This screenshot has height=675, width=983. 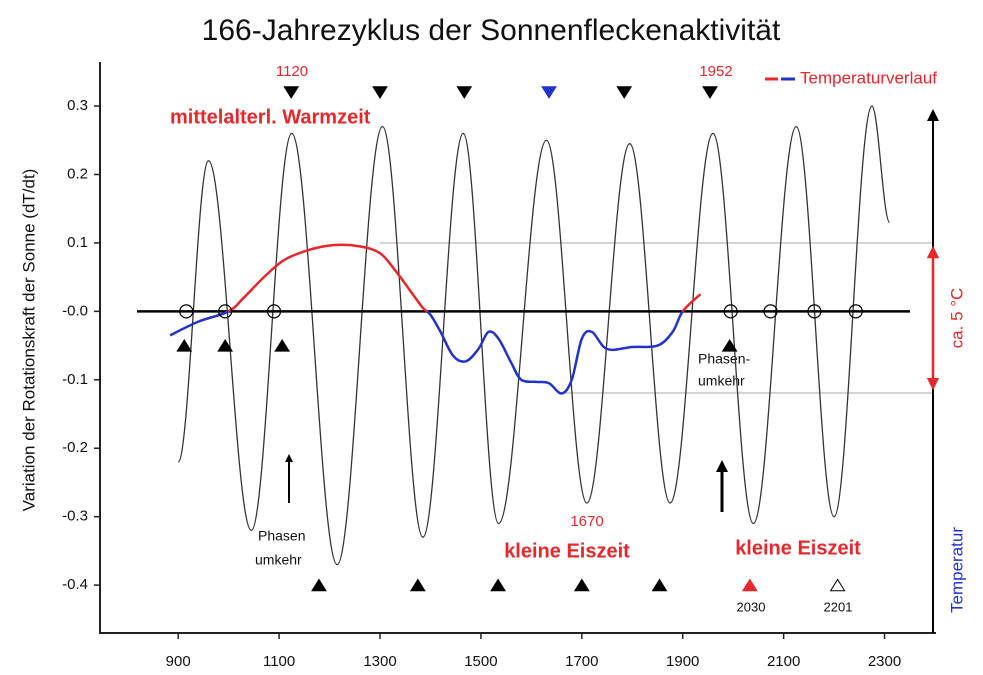 What do you see at coordinates (751, 606) in the screenshot?
I see `annotation: 2030` at bounding box center [751, 606].